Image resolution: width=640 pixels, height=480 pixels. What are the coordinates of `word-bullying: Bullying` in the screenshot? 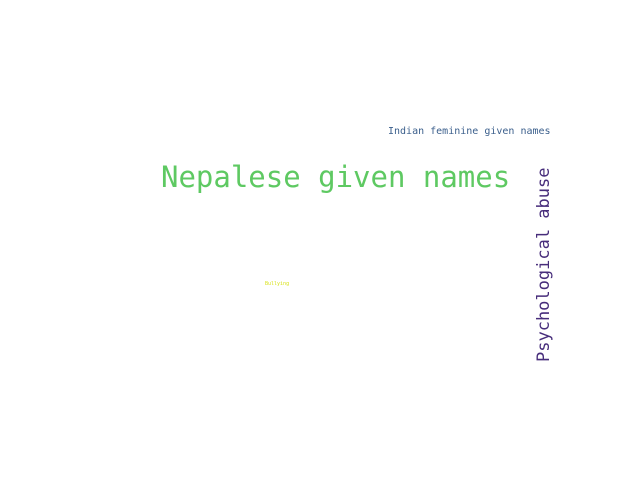 It's located at (277, 284).